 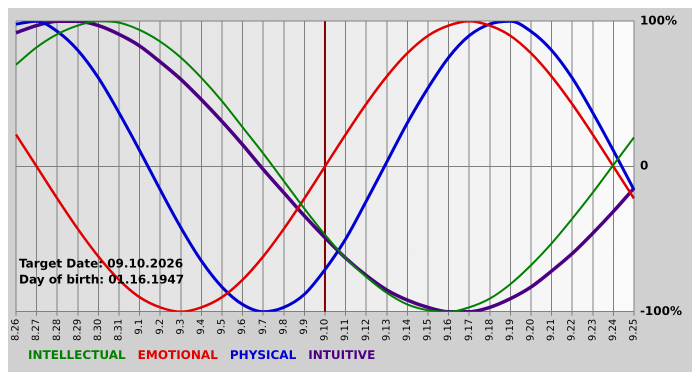 What do you see at coordinates (659, 20) in the screenshot?
I see `y-tick-label: 100%` at bounding box center [659, 20].